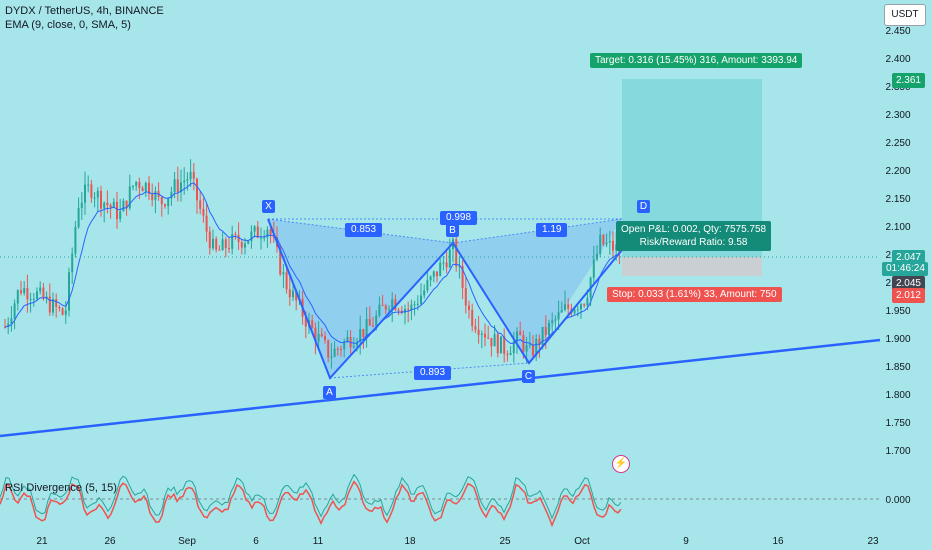  What do you see at coordinates (311, 496) in the screenshot?
I see `rsi-line-up` at bounding box center [311, 496].